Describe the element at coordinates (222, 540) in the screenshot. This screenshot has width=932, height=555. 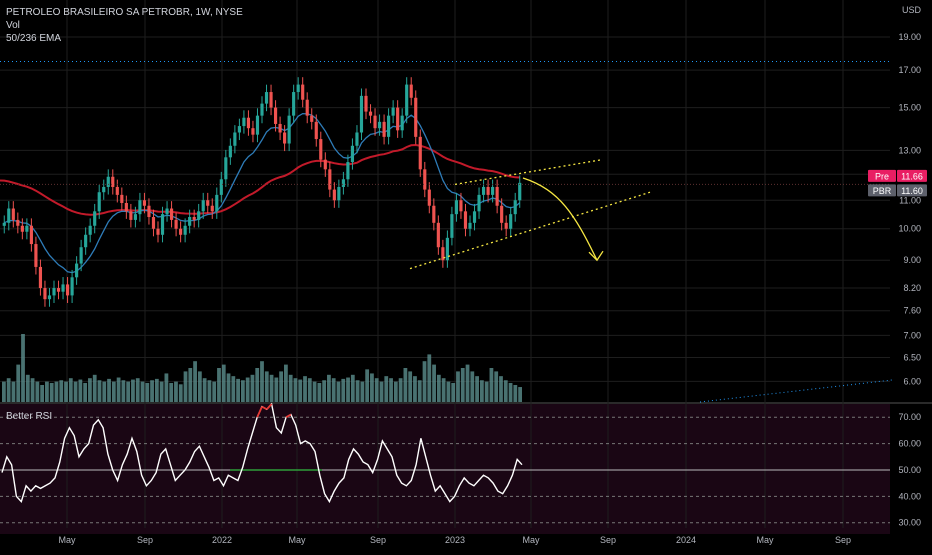
I see `x-tick-label: 2022` at that location.